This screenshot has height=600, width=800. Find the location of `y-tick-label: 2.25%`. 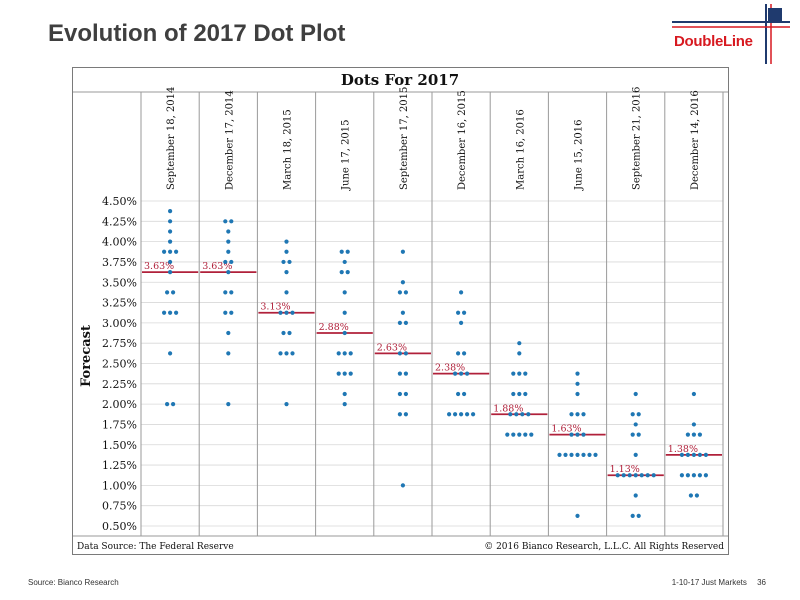

y-tick-label: 2.25% is located at coordinates (119, 384).